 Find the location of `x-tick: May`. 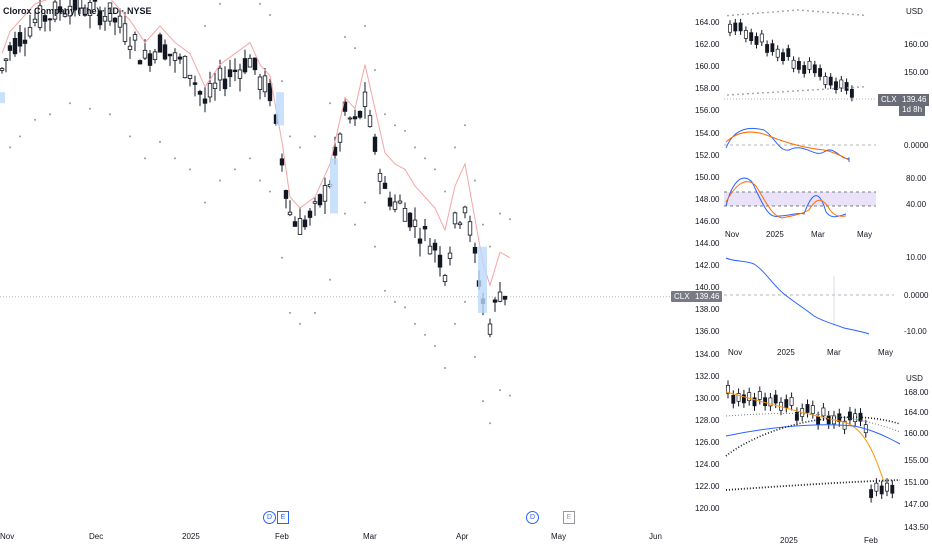

x-tick: May is located at coordinates (559, 536).